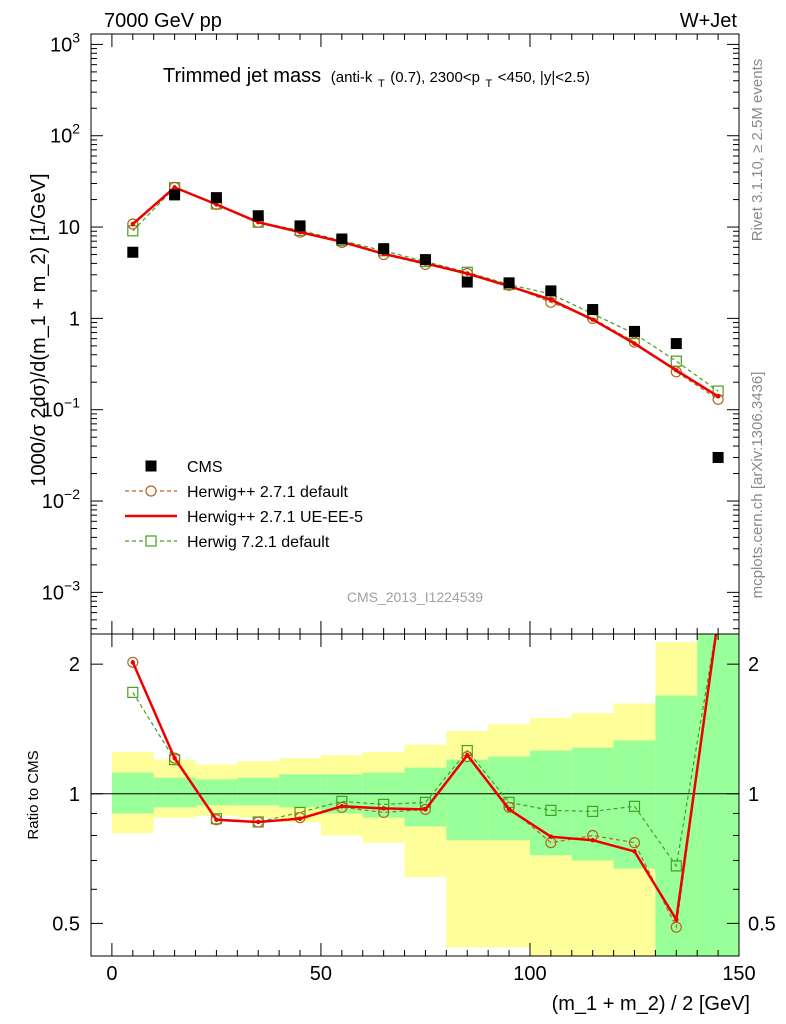  Describe the element at coordinates (753, 665) in the screenshot. I see `ratio-y-tick-label-right-2: 2` at that location.